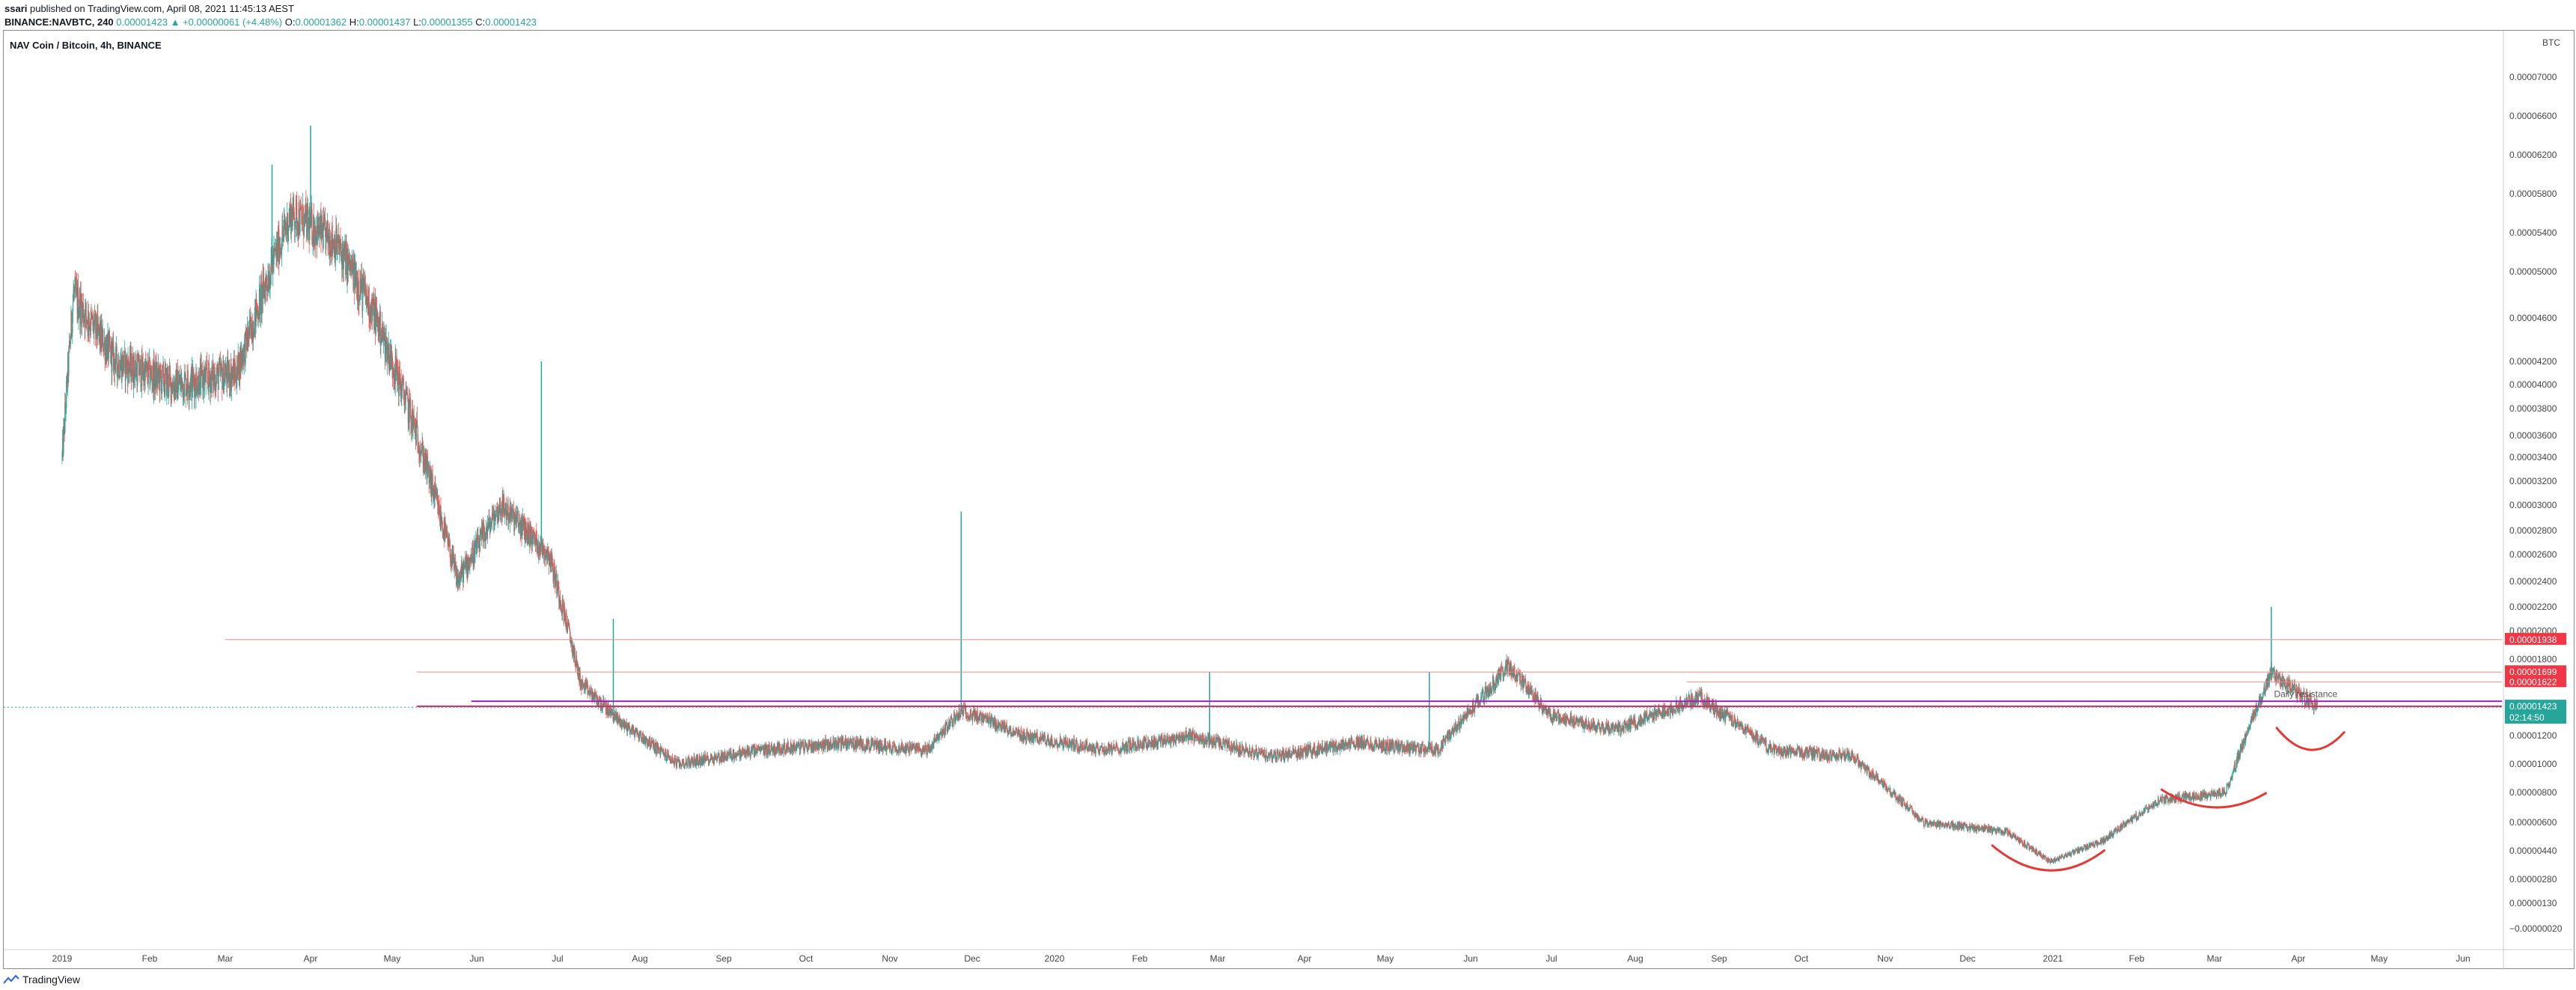 This screenshot has width=2576, height=990. What do you see at coordinates (2551, 43) in the screenshot?
I see `currency-label: BTC` at bounding box center [2551, 43].